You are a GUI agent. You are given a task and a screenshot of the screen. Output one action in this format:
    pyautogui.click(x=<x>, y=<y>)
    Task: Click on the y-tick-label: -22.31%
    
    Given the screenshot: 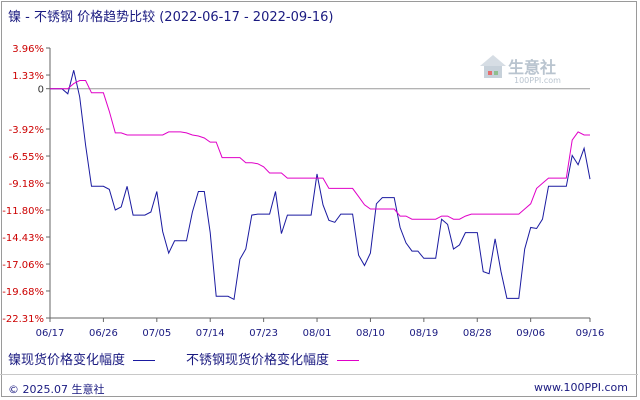 What is the action you would take?
    pyautogui.click(x=23, y=319)
    